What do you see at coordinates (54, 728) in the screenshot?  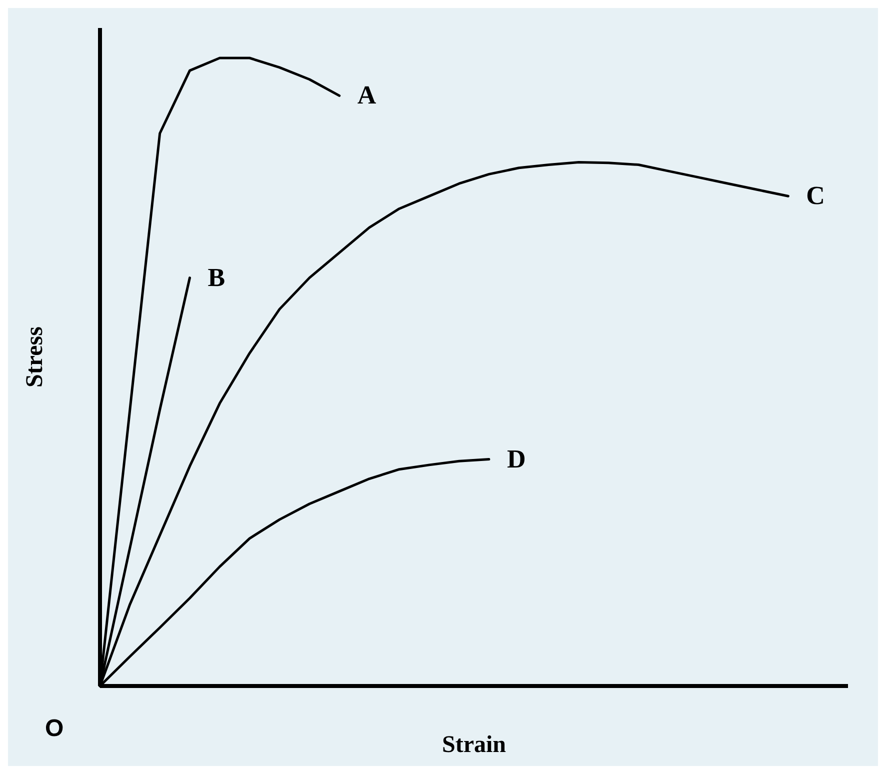 I see `text: O` at bounding box center [54, 728].